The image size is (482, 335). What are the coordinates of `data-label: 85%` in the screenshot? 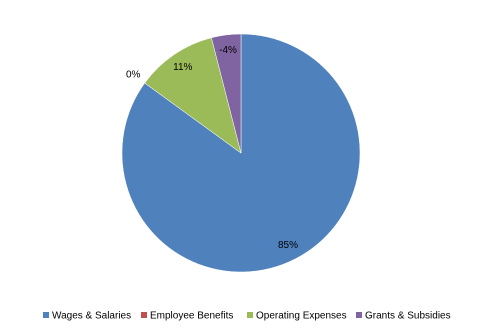 It's located at (288, 245).